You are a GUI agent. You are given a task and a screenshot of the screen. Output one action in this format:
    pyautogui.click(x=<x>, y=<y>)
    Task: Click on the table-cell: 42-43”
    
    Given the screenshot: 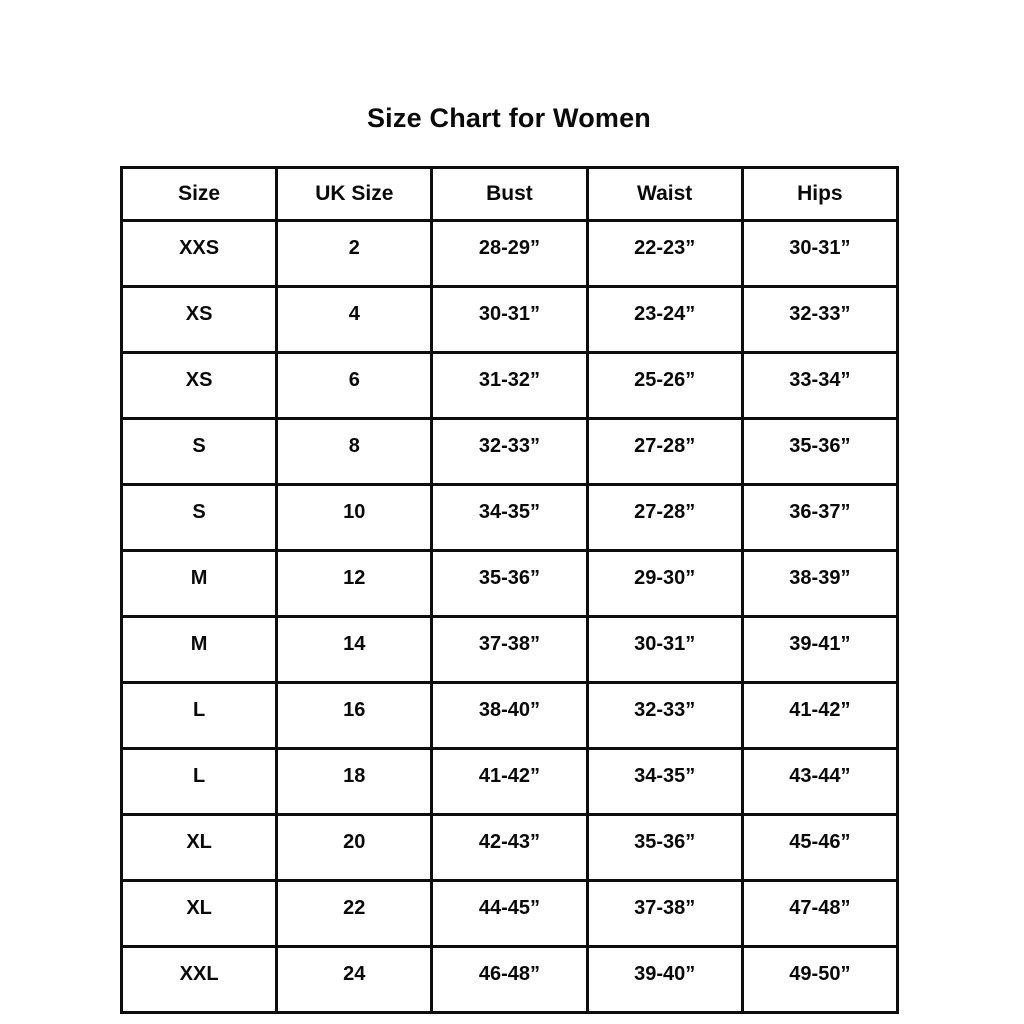 What is the action you would take?
    pyautogui.click(x=509, y=847)
    